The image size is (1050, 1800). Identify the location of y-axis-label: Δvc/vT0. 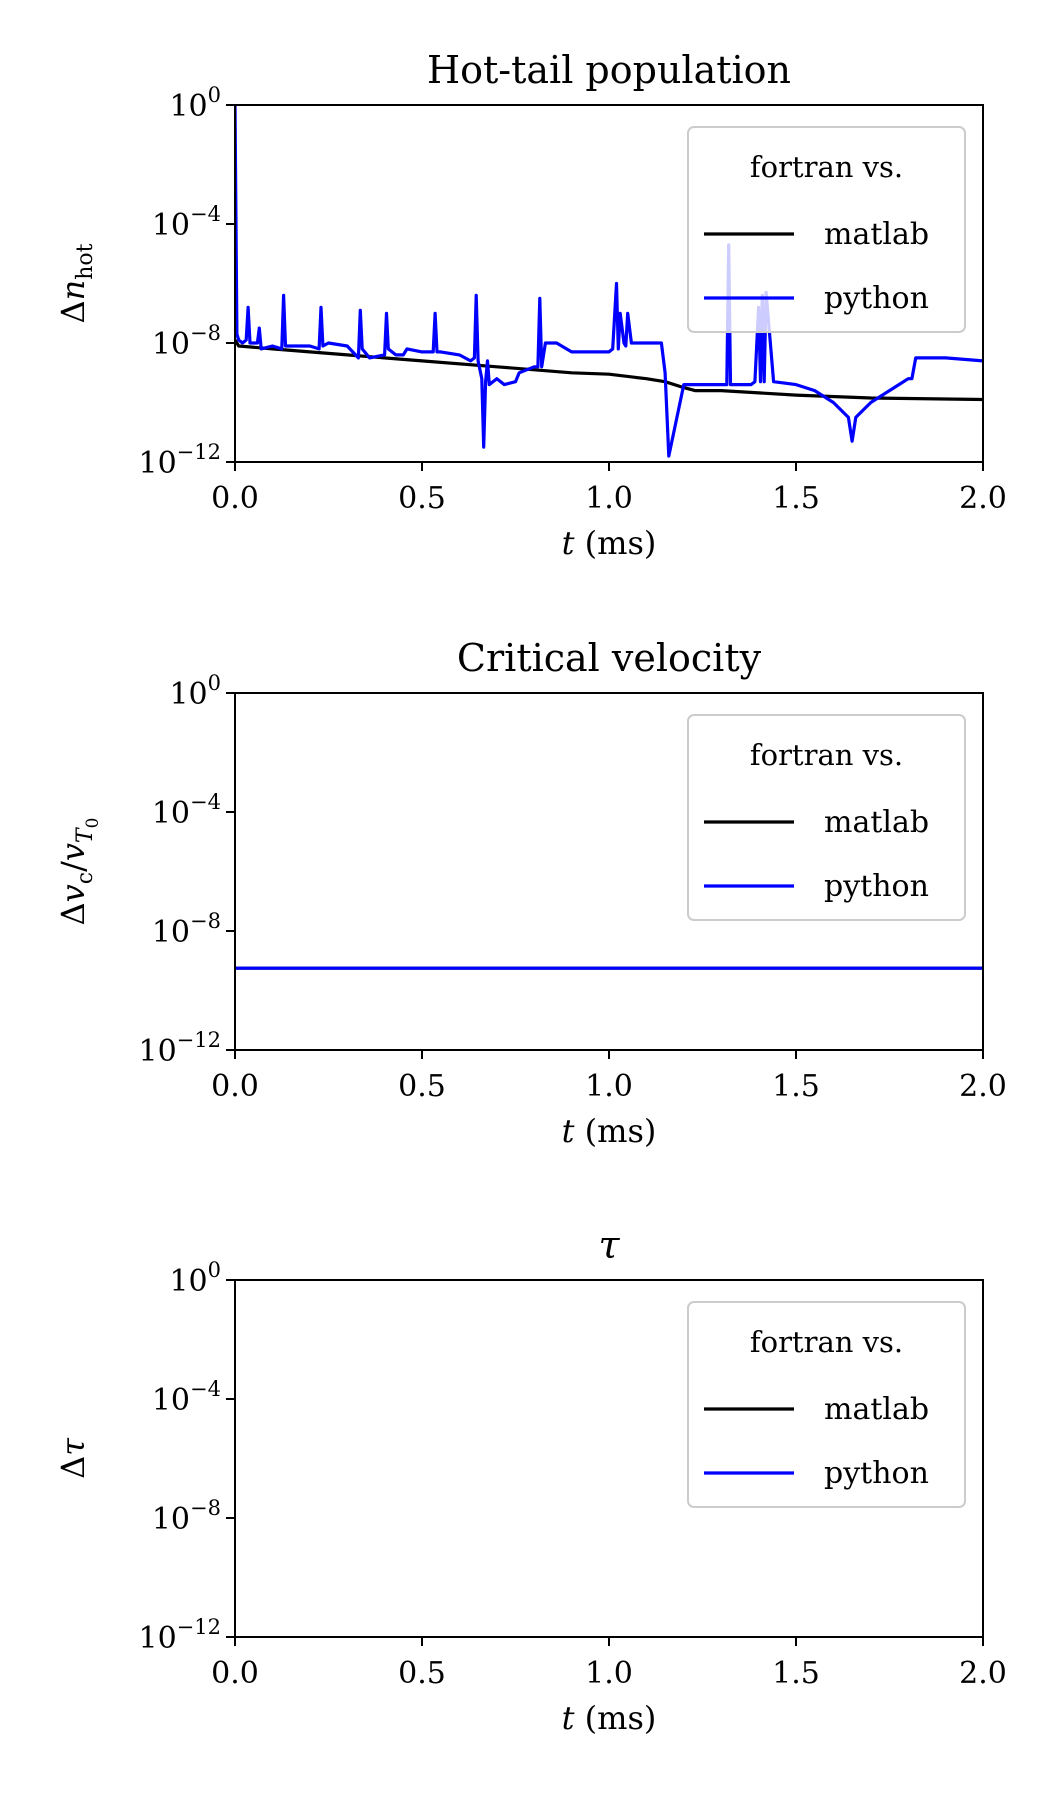
(78, 872).